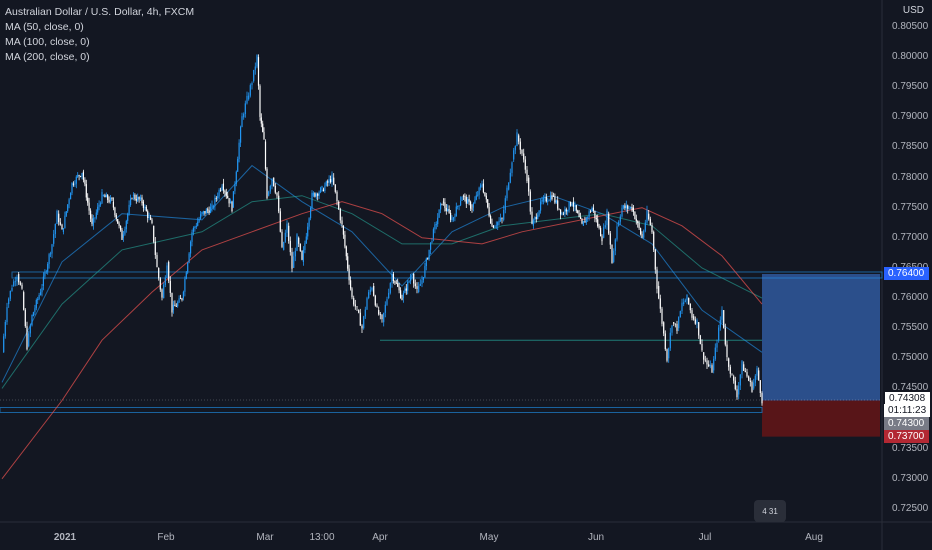 The image size is (932, 550). I want to click on time-tick-label: Apr, so click(380, 537).